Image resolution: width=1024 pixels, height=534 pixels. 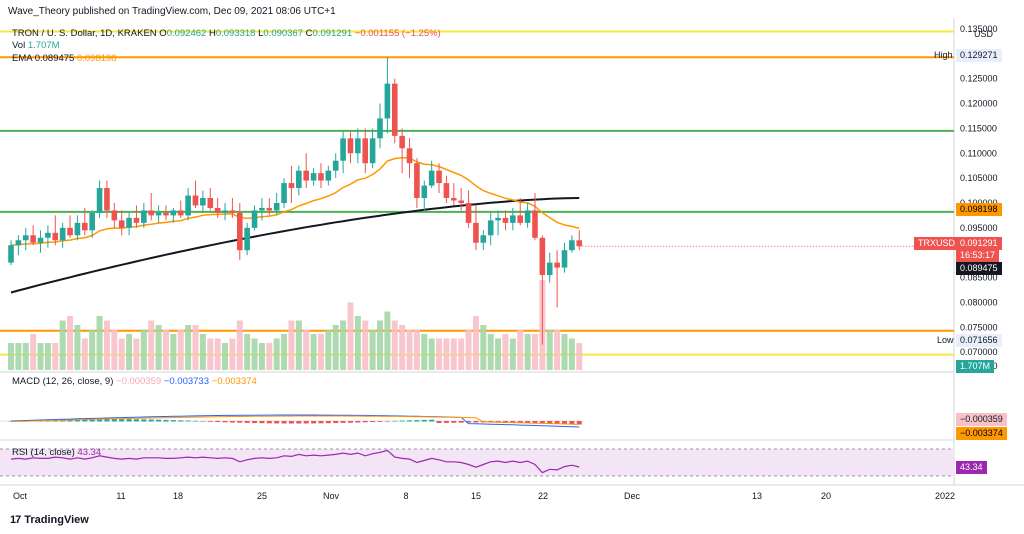 What do you see at coordinates (63, 381) in the screenshot?
I see `macd-label: MACD (12, 26, close, 9)` at bounding box center [63, 381].